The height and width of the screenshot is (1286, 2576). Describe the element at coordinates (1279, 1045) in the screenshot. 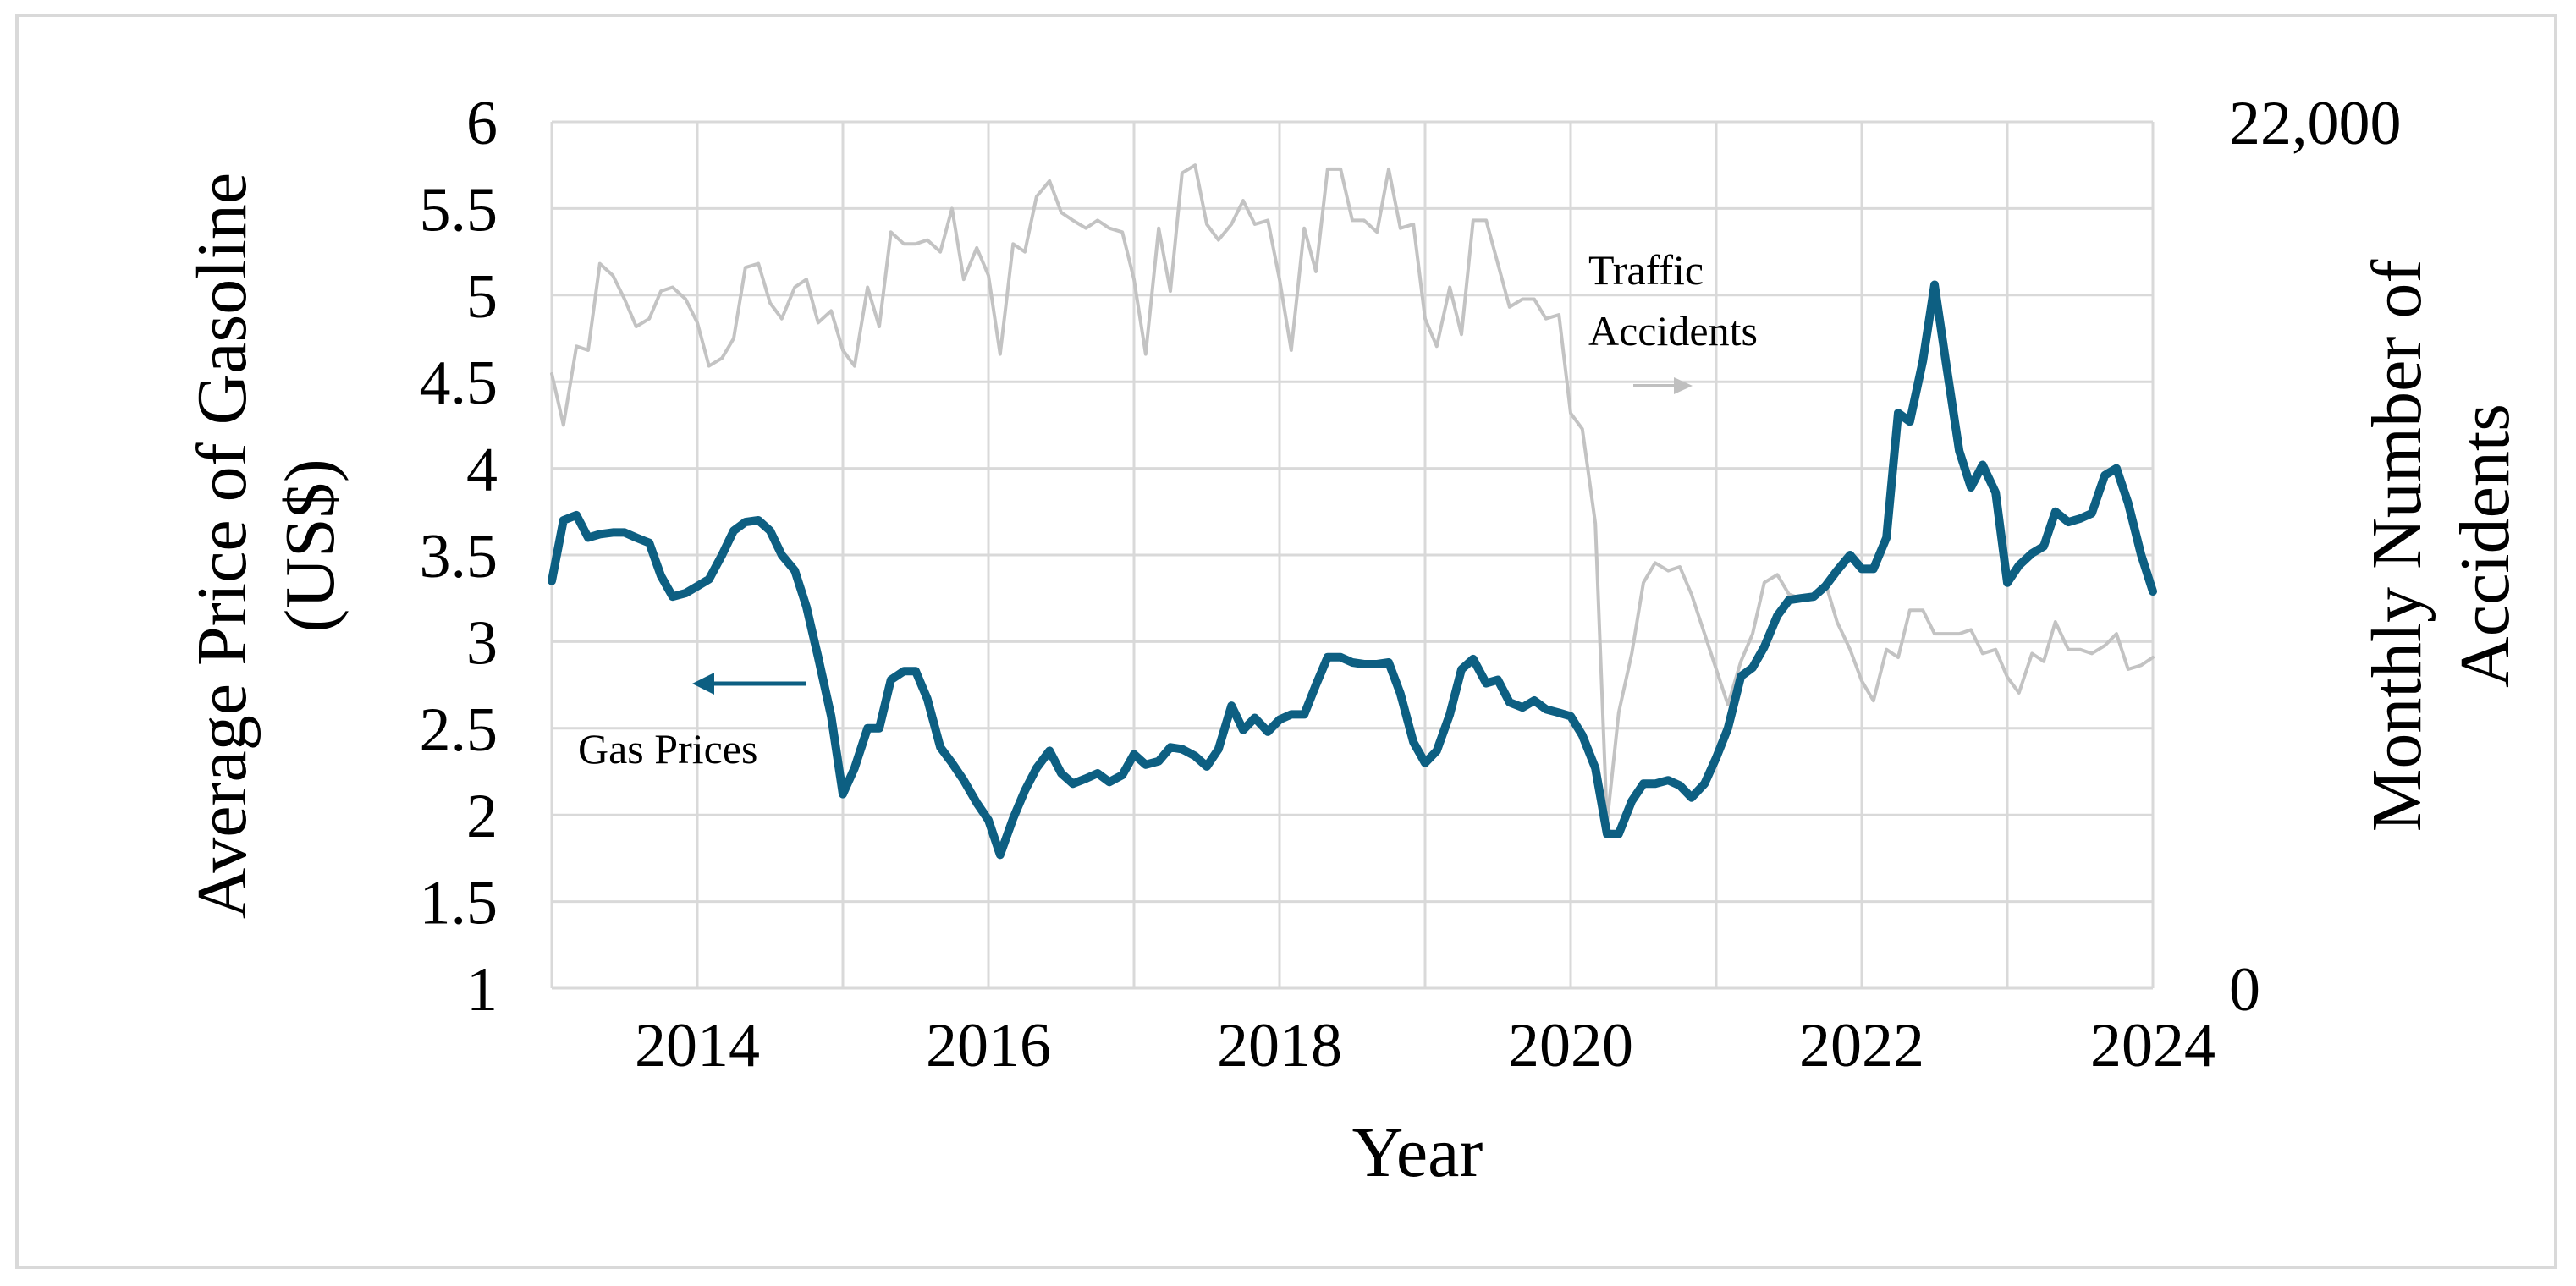

I see `x-tick-label: 2018` at that location.